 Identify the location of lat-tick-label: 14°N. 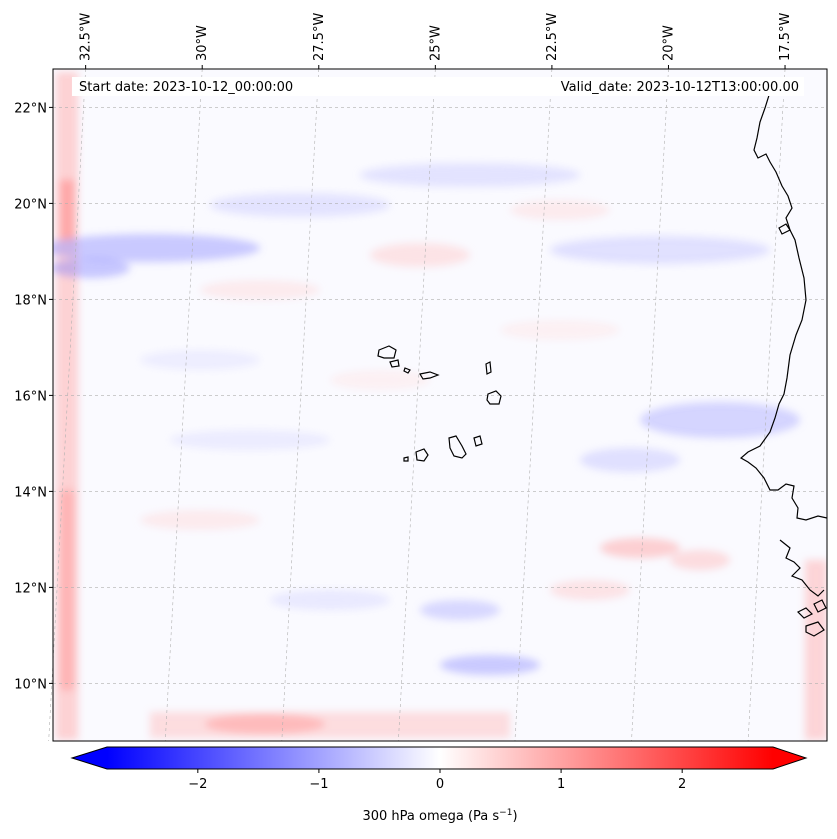
(30, 492).